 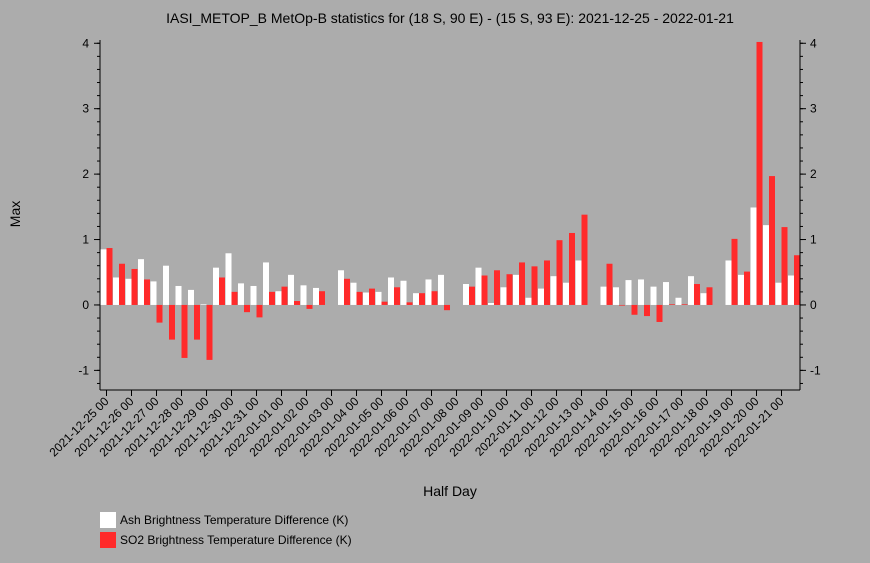 I want to click on legend-swatch-so2, so click(x=108, y=540).